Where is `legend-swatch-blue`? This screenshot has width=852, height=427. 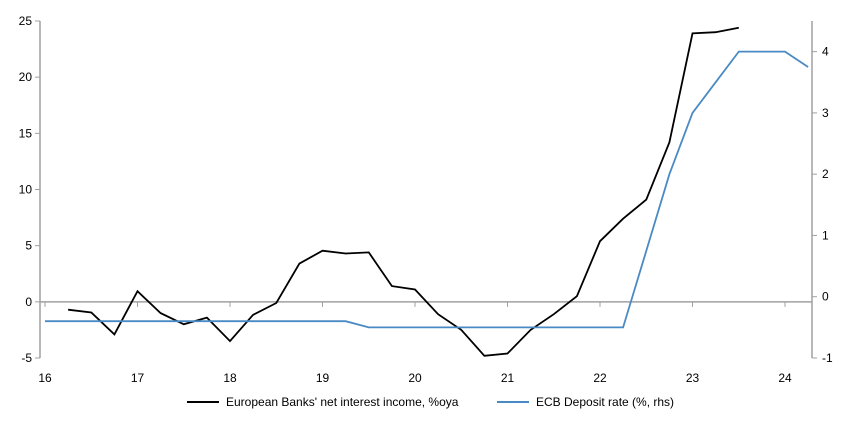
legend-swatch-blue is located at coordinates (513, 402).